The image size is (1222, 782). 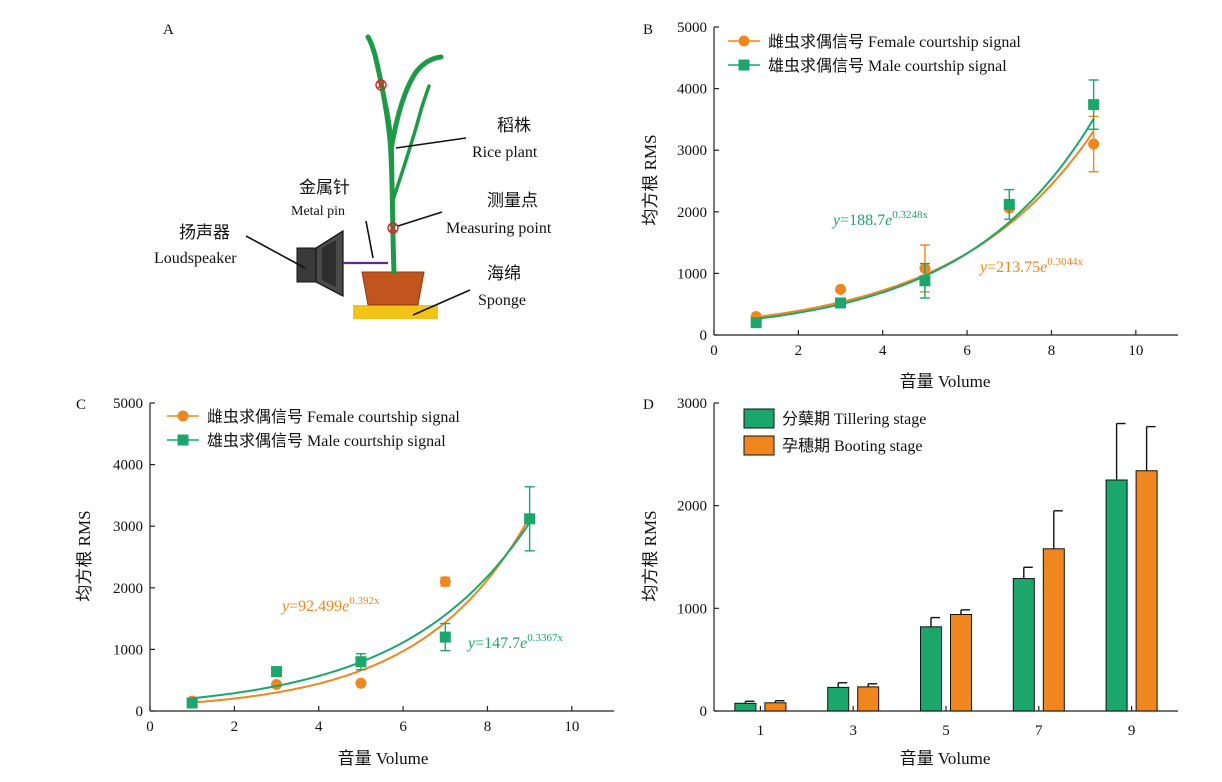 I want to click on panel-d-y-axis-title: 均方根 RMS, so click(x=650, y=555).